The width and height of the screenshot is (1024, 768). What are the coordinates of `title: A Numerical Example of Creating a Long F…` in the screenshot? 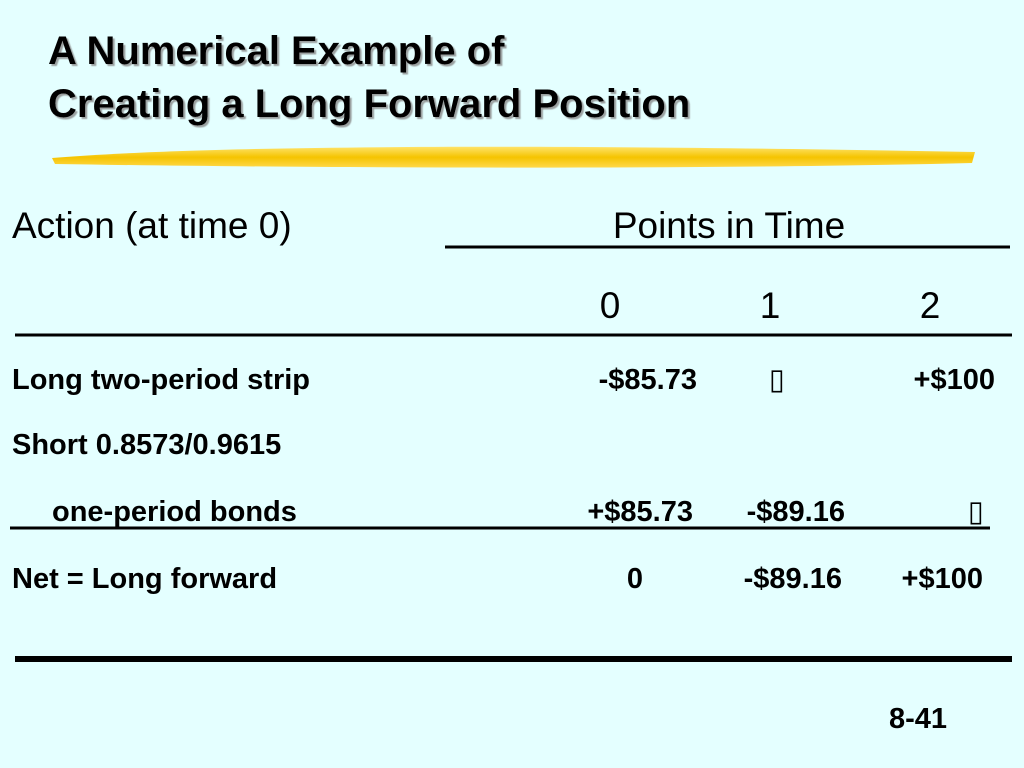 It's located at (369, 77).